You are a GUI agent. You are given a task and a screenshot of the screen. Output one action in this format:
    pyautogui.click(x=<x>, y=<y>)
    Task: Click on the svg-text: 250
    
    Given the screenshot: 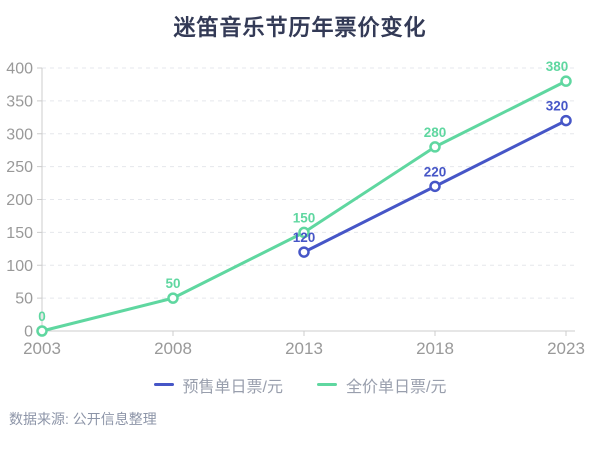 What is the action you would take?
    pyautogui.click(x=19, y=167)
    